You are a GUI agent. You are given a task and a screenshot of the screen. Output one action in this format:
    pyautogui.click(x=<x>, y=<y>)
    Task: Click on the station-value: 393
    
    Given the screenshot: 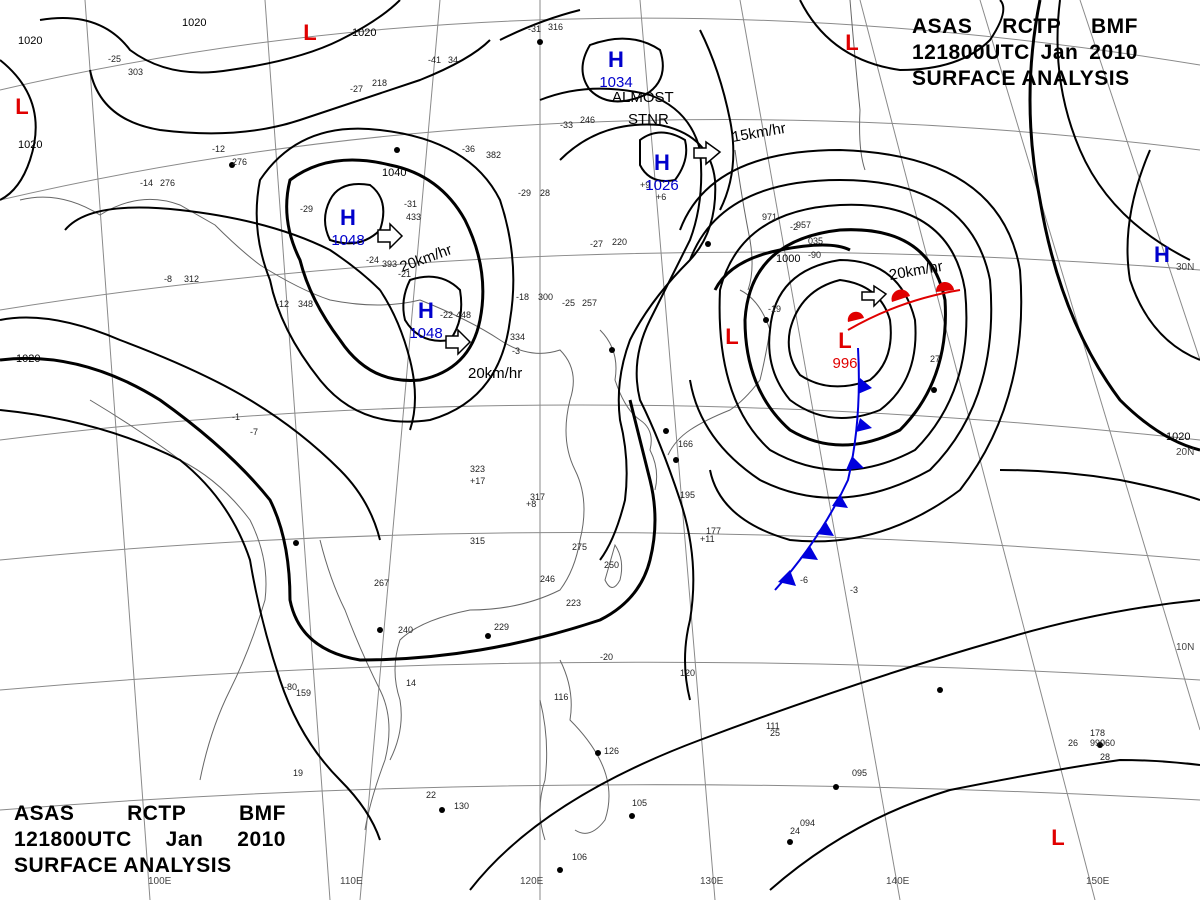 What is the action you would take?
    pyautogui.click(x=389, y=264)
    